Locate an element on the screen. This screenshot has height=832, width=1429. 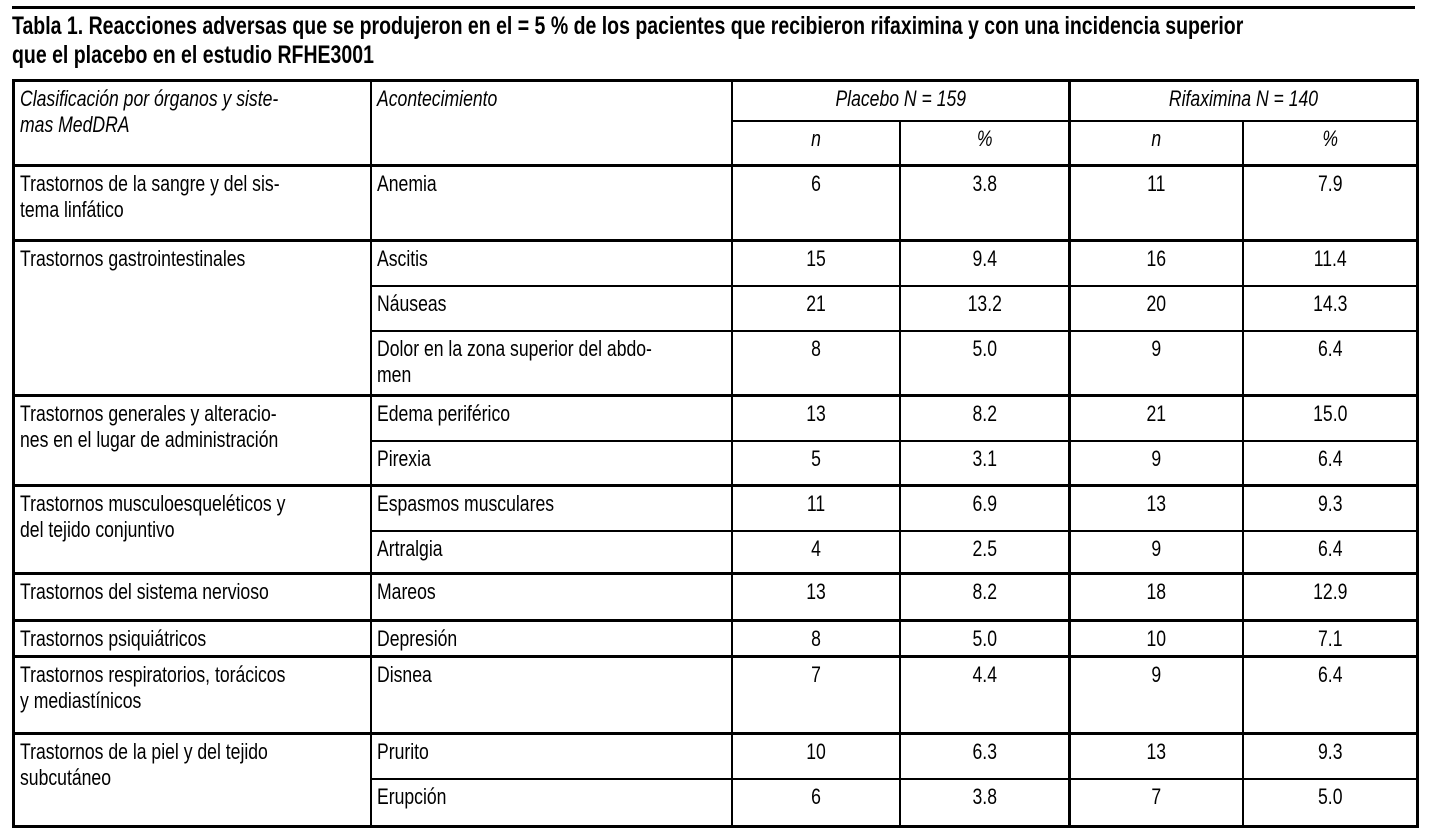
event-cell-text: Espasmos musculares is located at coordinates (465, 503).